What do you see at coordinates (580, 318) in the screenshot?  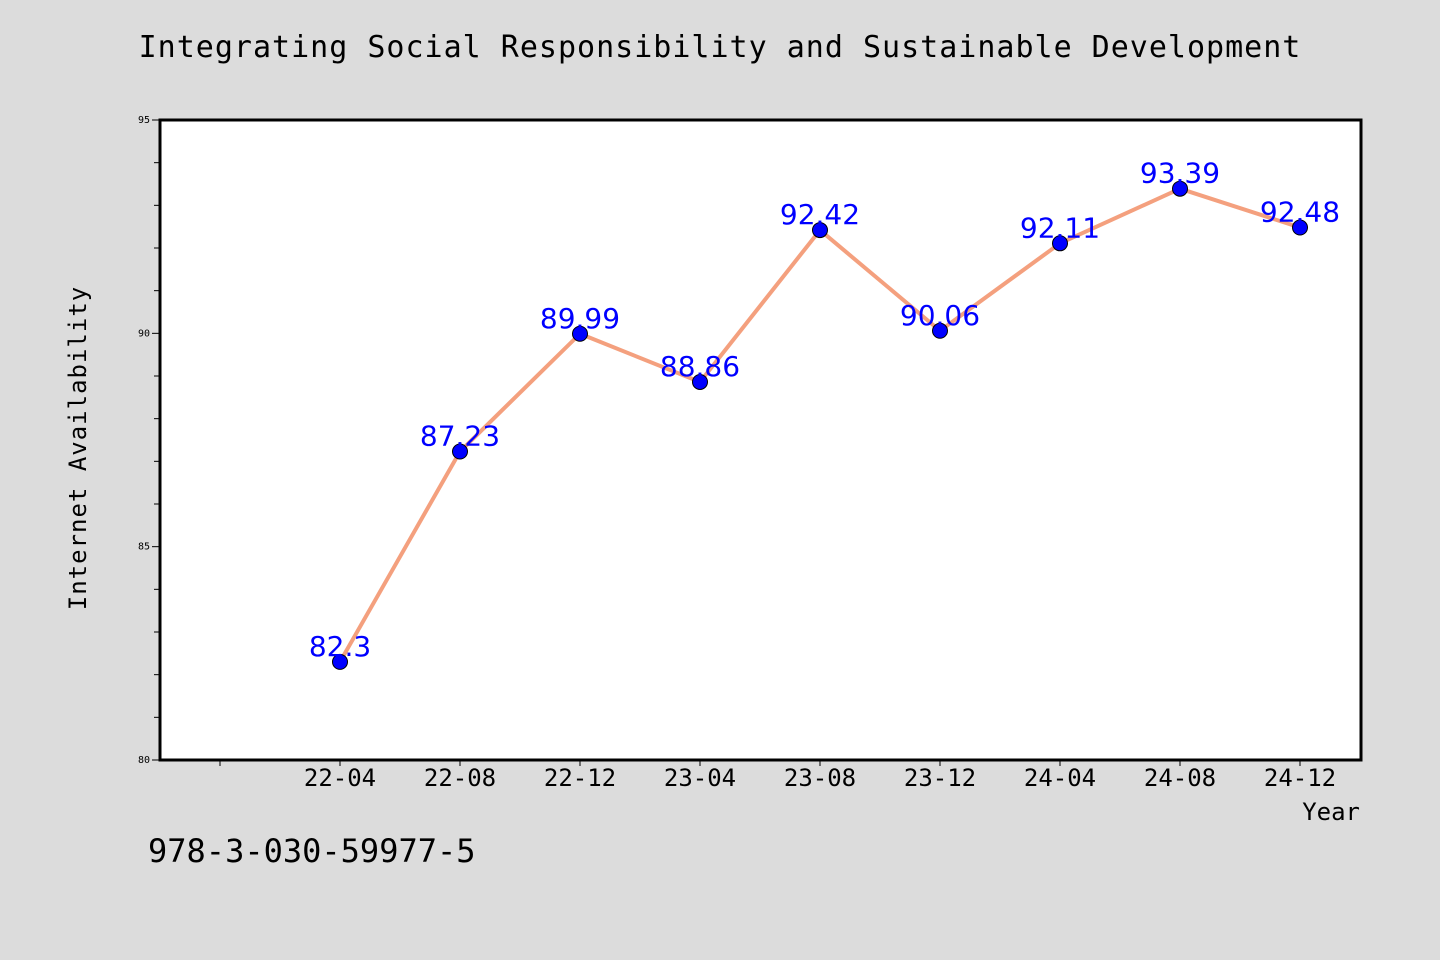 I see `data-label: 89.99` at bounding box center [580, 318].